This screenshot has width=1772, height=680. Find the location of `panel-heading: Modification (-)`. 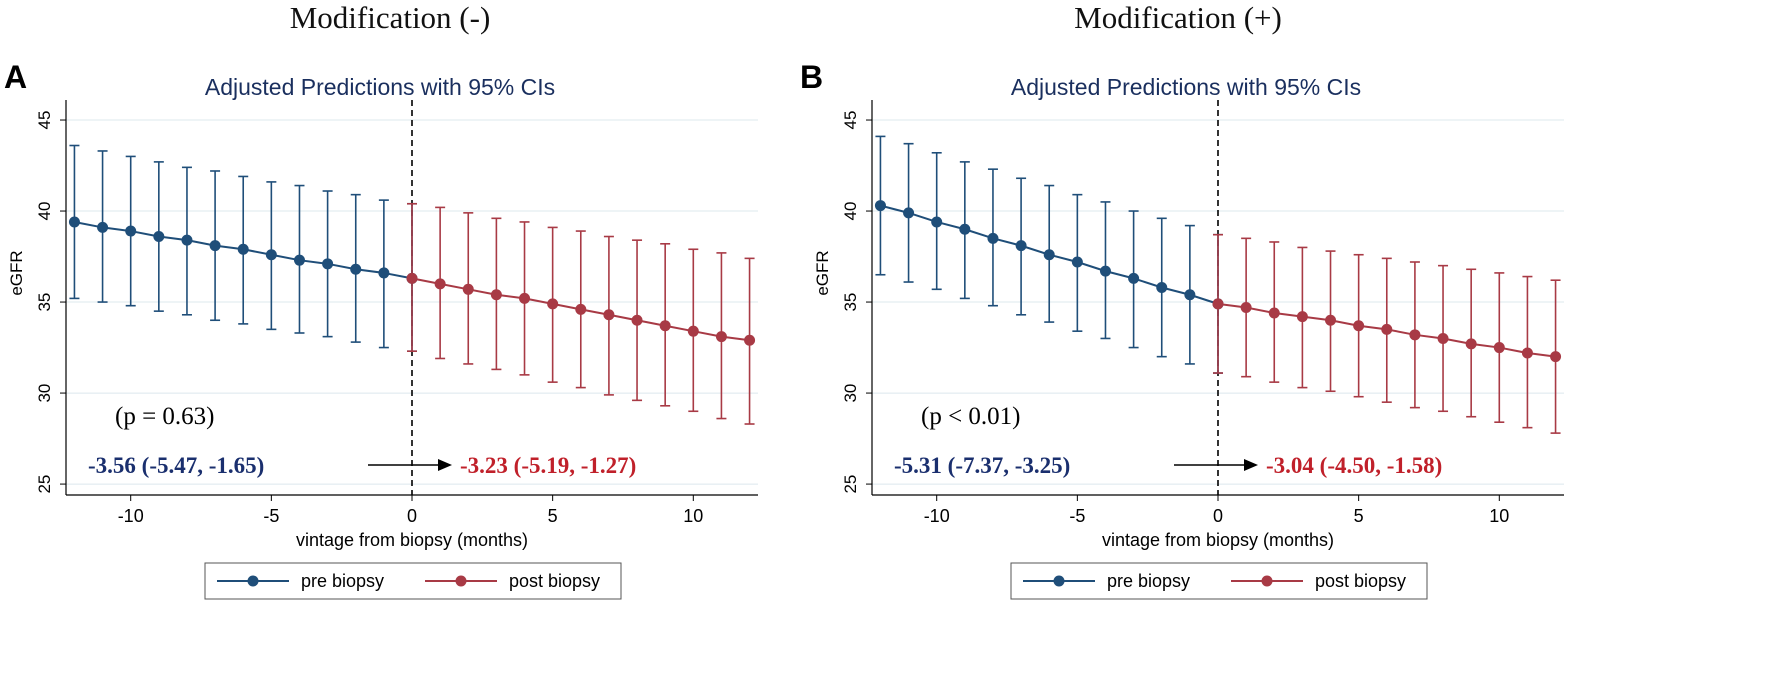

panel-heading: Modification (-) is located at coordinates (390, 17).